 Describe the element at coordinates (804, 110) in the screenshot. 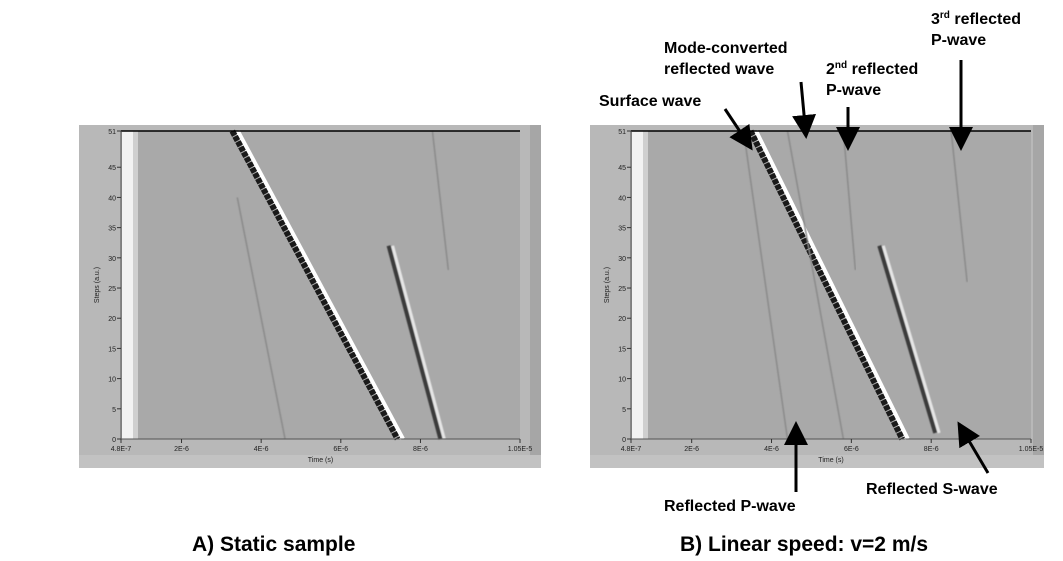

I see `arrow-mode-converted` at that location.